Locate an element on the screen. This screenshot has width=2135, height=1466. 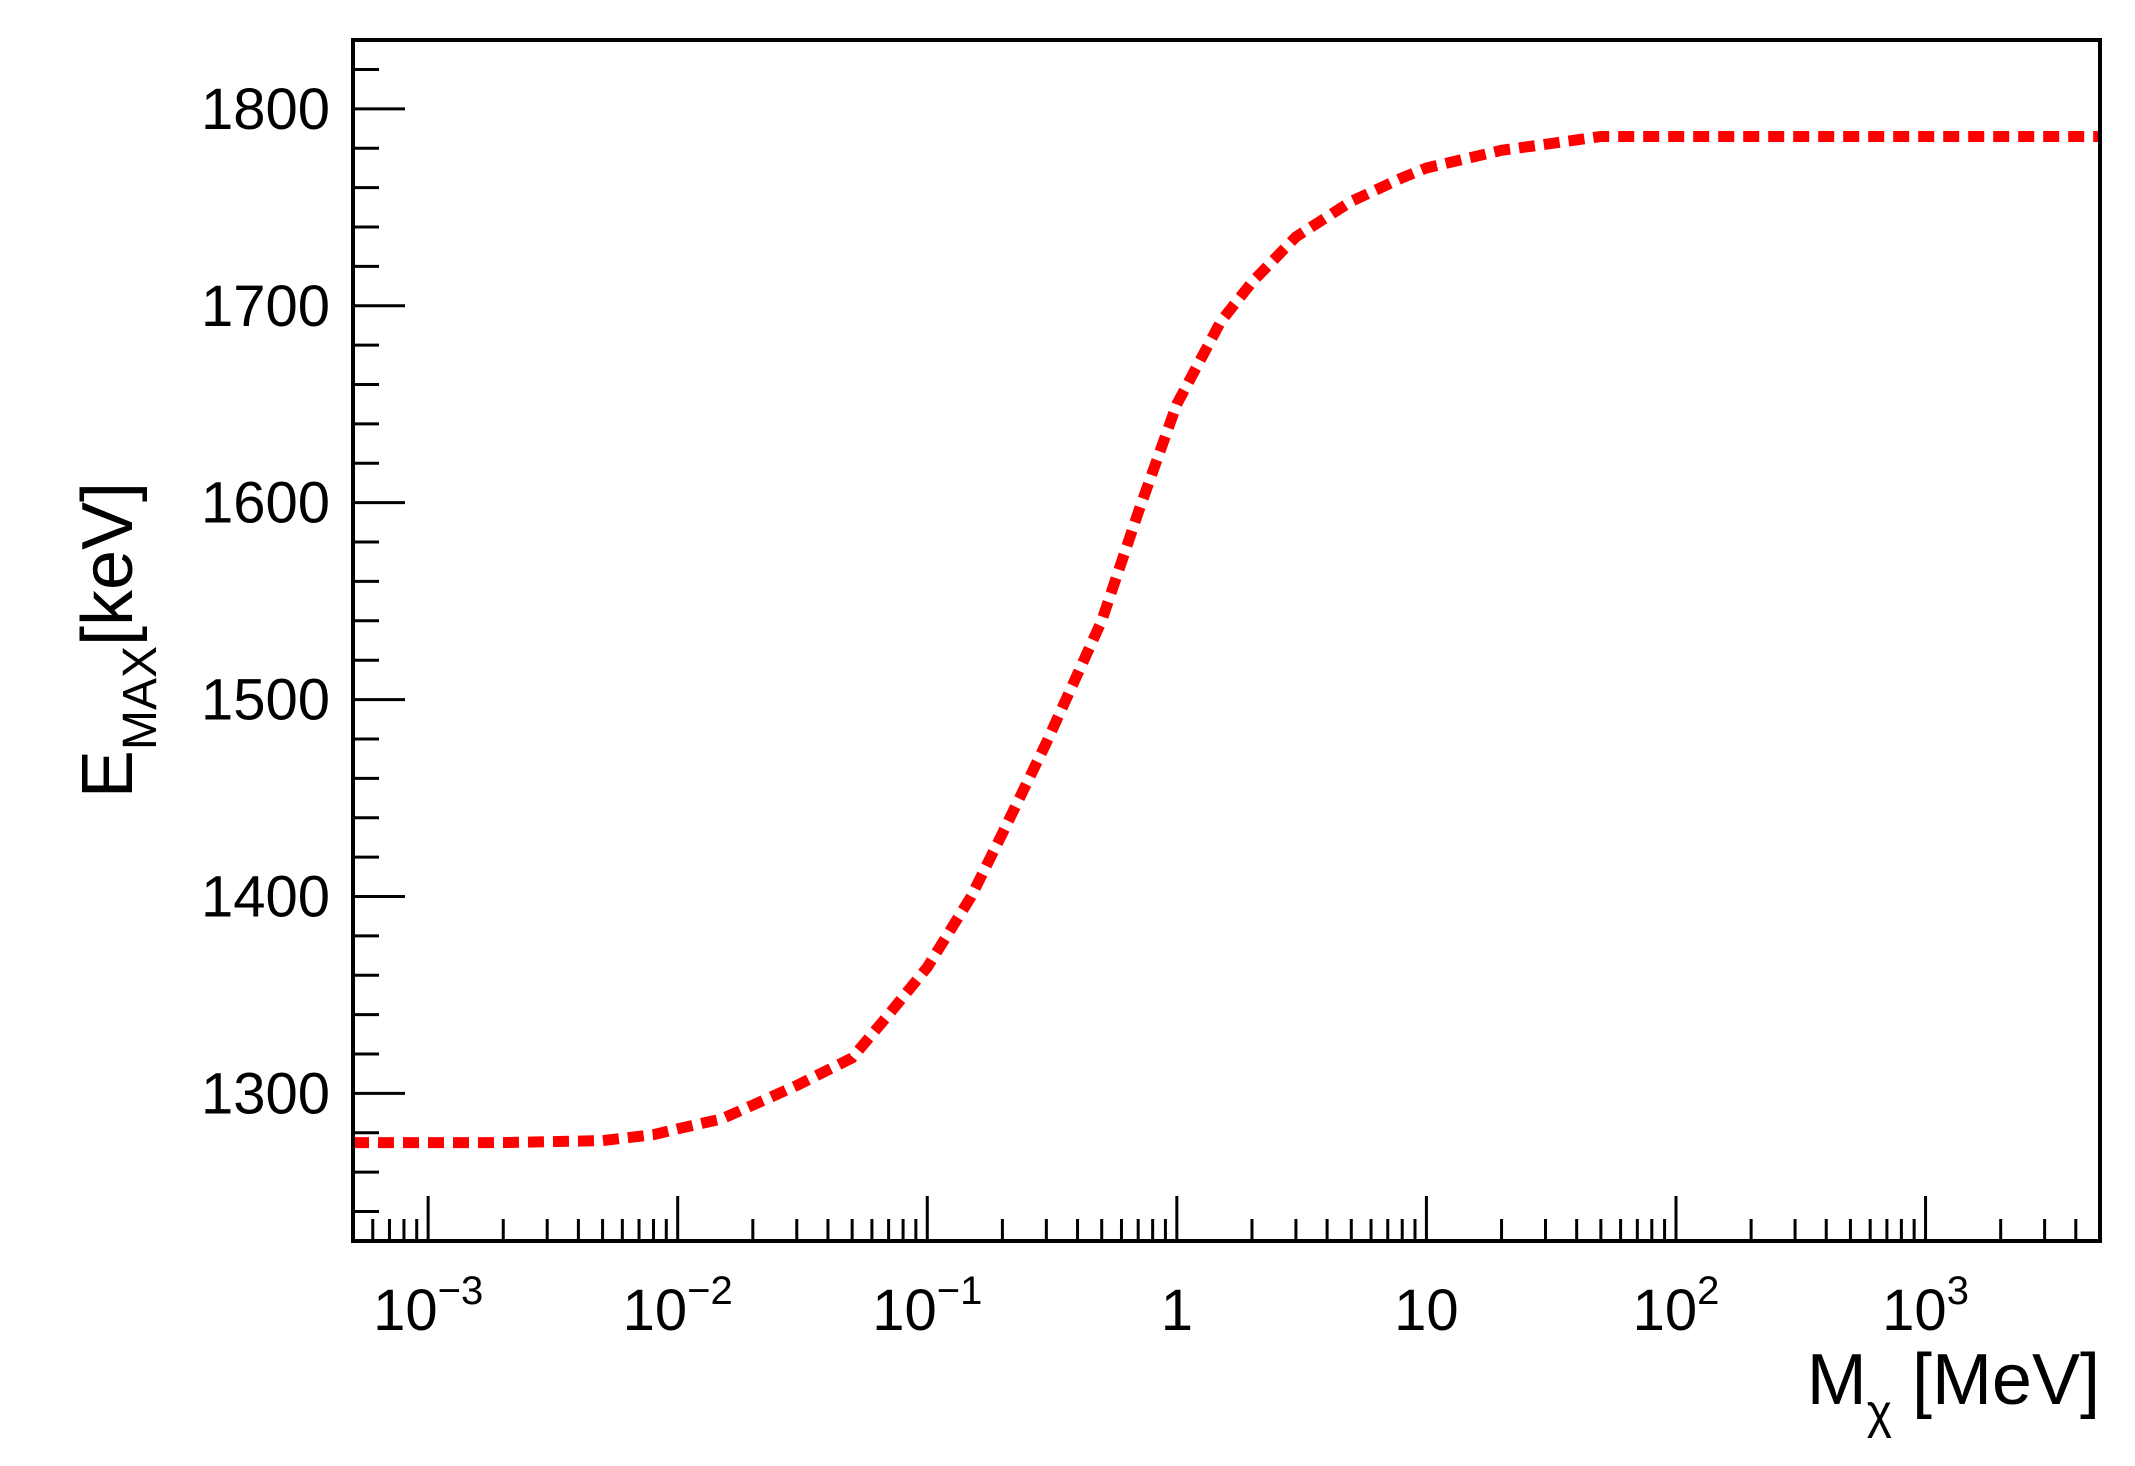
x-tick-exponent: 3 is located at coordinates (1958, 1291).